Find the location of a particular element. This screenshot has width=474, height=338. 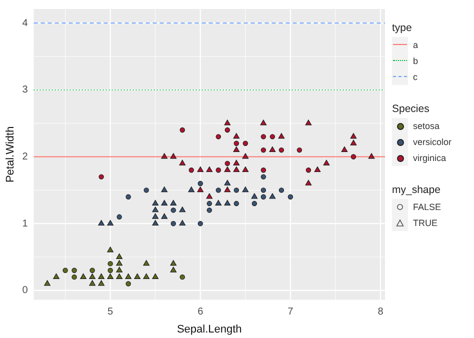

text: FALSE is located at coordinates (427, 207).